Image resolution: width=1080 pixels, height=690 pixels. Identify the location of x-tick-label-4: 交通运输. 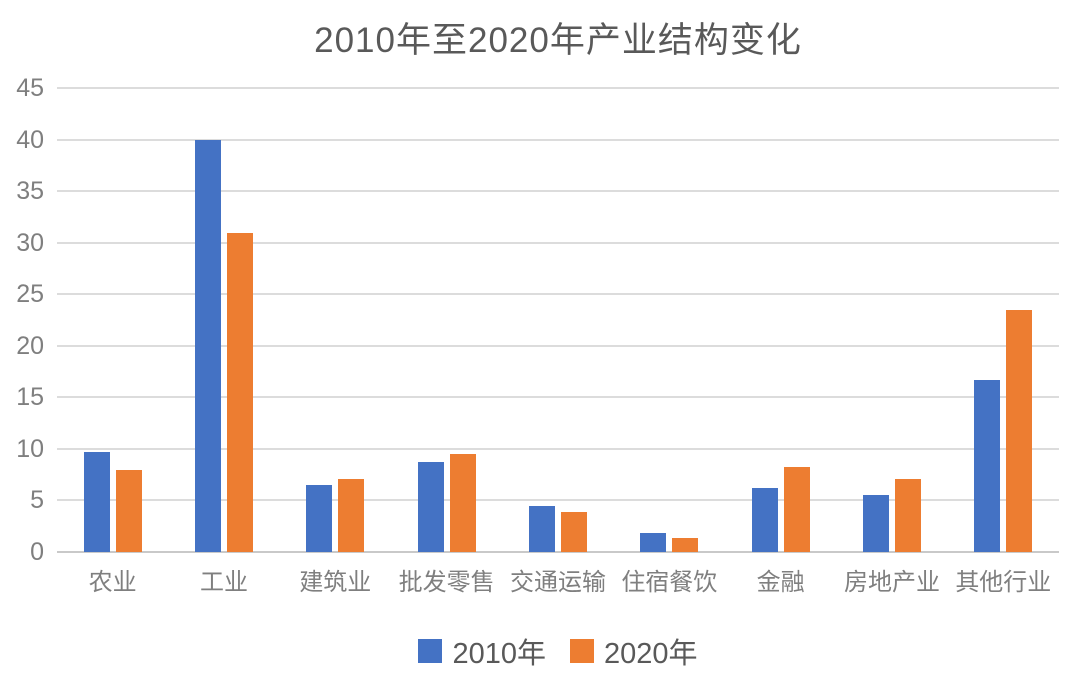
(557, 582).